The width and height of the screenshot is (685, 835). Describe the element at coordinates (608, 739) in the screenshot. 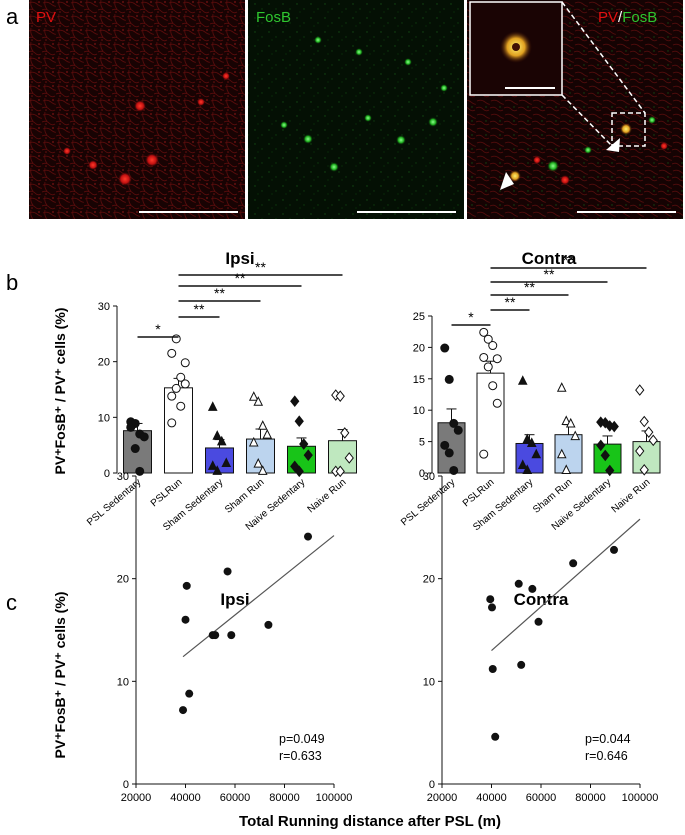

I see `stat-label: p=0.044` at that location.